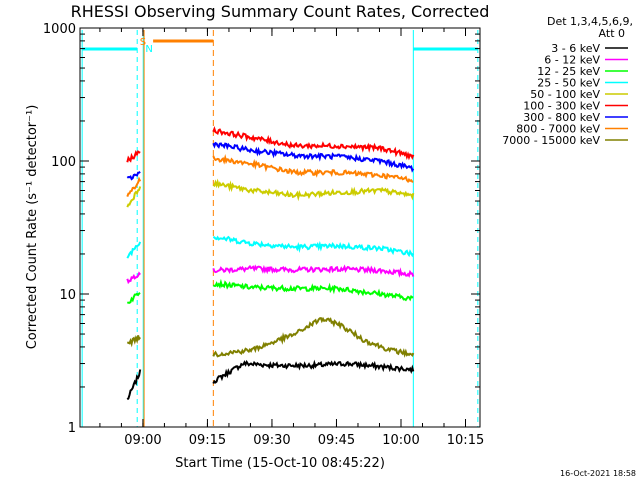 The image size is (640, 485). What do you see at coordinates (590, 21) in the screenshot?
I see `legend-header-line-1: Det 1,3,4,5,6,9,` at bounding box center [590, 21].